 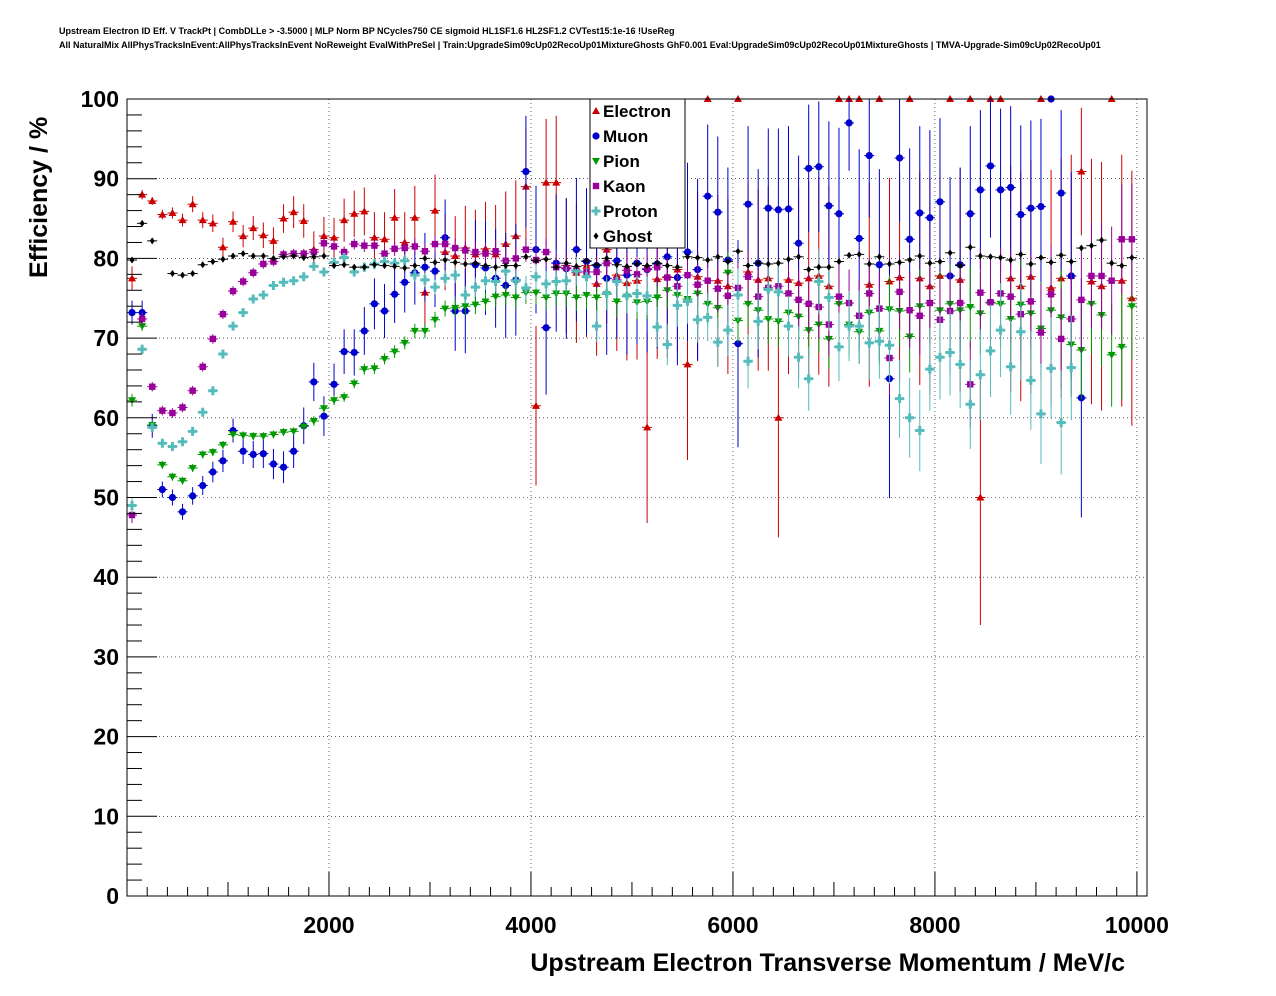 What do you see at coordinates (106, 418) in the screenshot?
I see `y-tick-label: 60` at bounding box center [106, 418].